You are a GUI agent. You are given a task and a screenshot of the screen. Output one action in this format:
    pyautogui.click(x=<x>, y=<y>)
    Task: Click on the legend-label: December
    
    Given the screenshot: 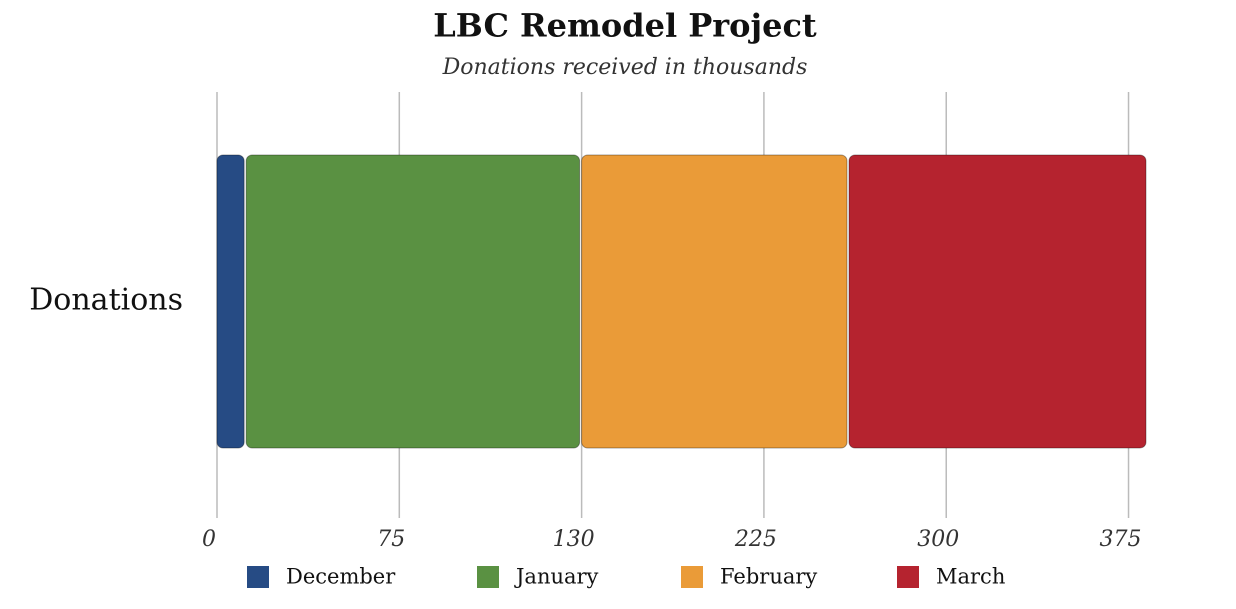 What is the action you would take?
    pyautogui.click(x=341, y=577)
    